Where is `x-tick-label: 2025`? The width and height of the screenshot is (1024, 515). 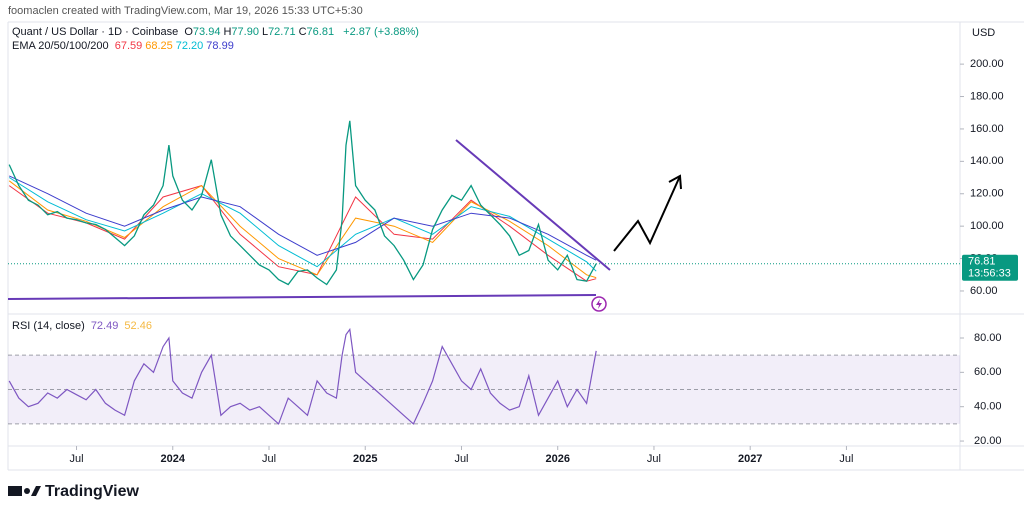 x-tick-label: 2025 is located at coordinates (365, 459).